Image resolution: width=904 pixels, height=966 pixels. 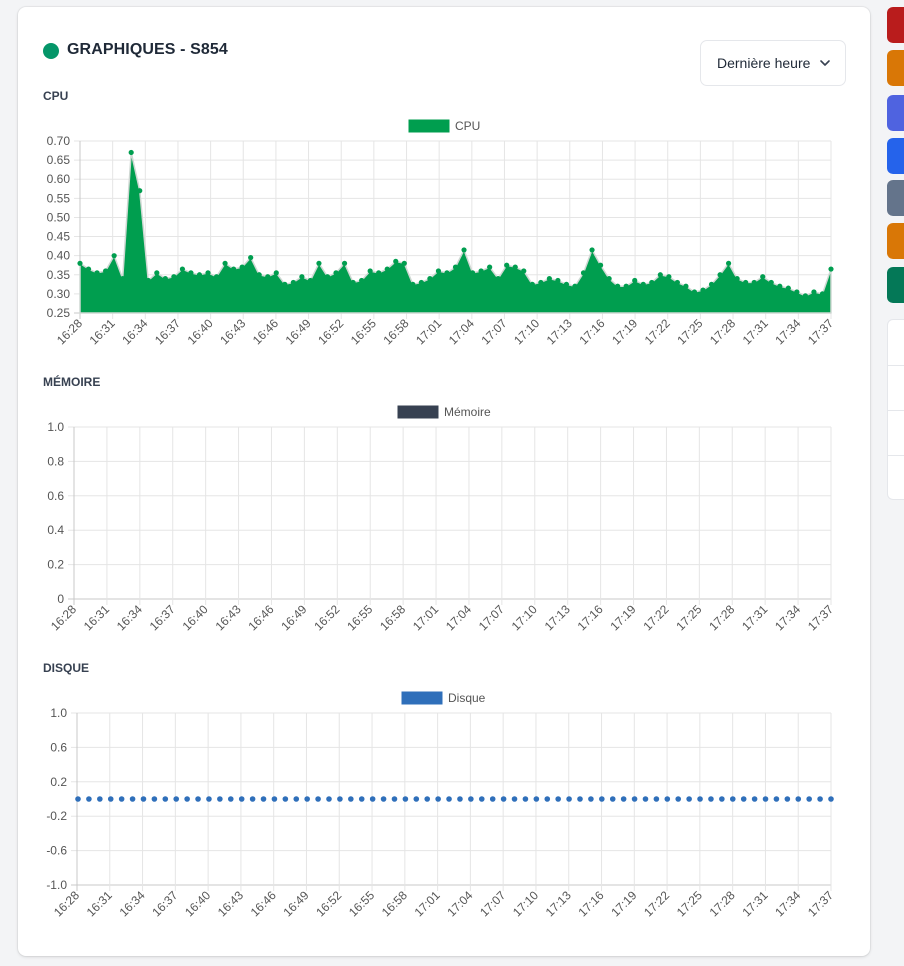 I want to click on memory-legend-swatch, so click(x=418, y=412).